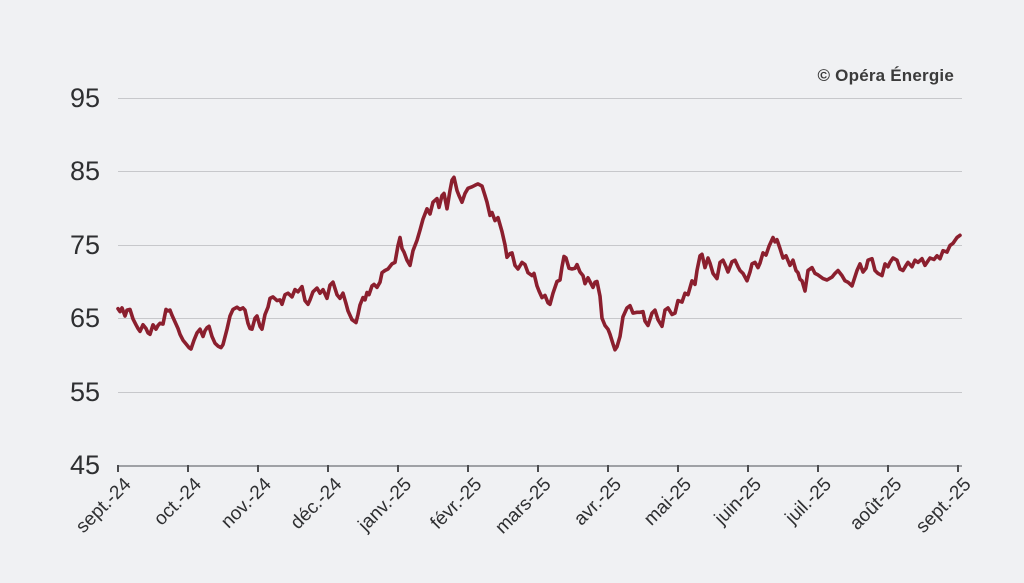 Image resolution: width=1024 pixels, height=583 pixels. I want to click on y-tick-label-85: 85, so click(84, 171).